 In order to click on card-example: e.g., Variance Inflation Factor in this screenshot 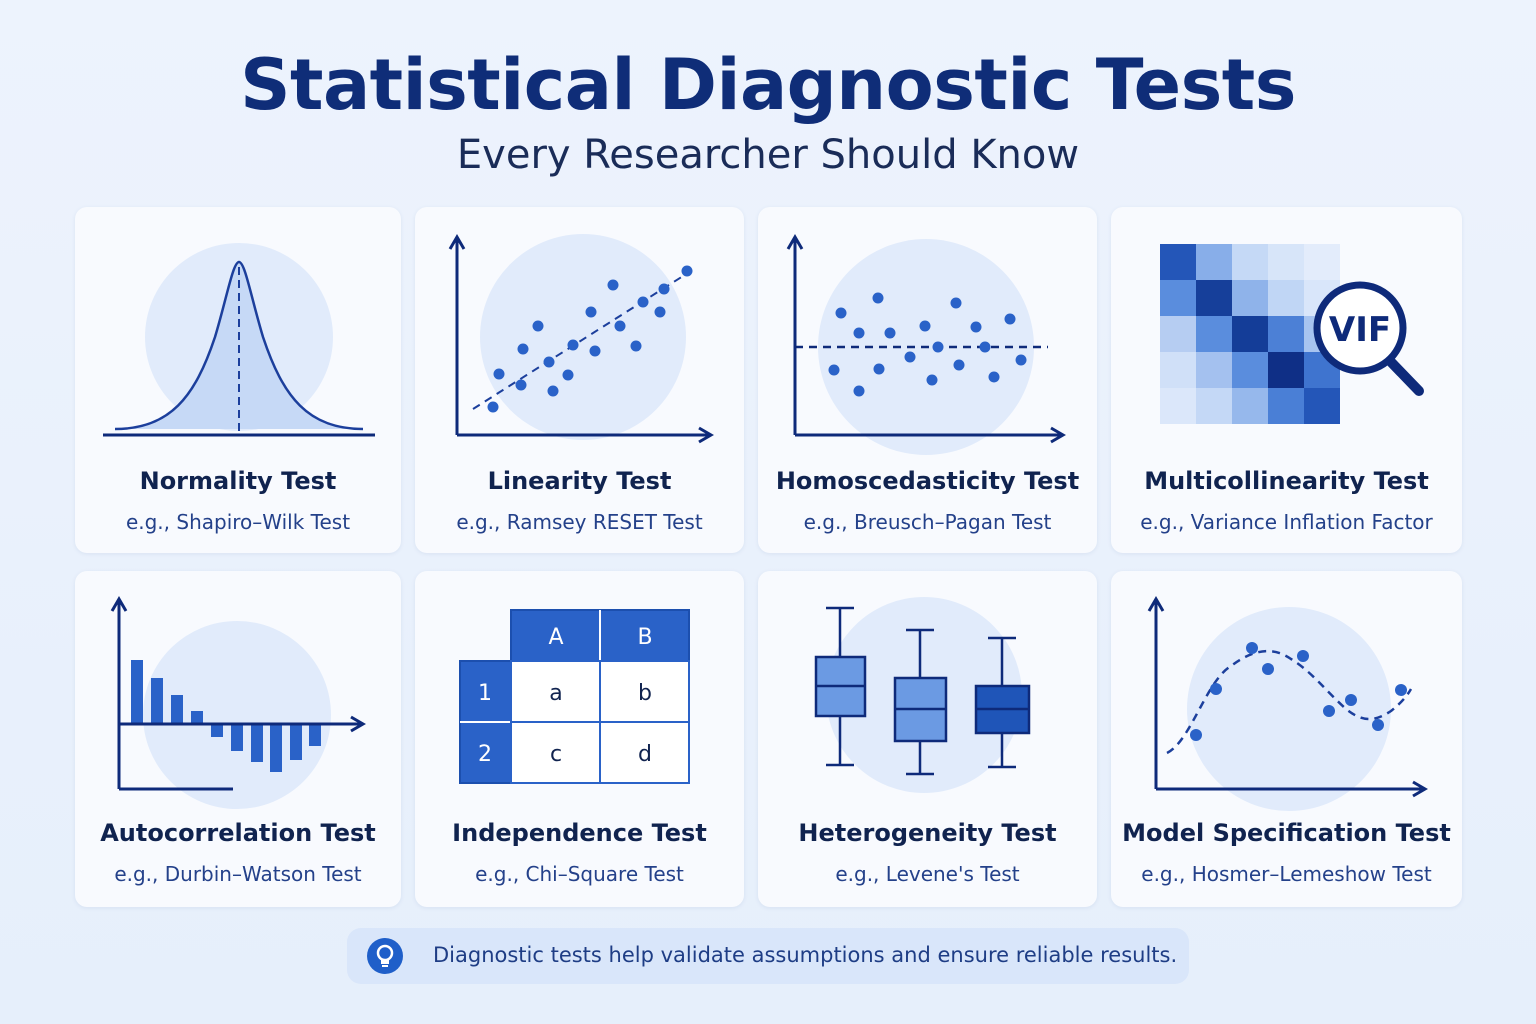, I will do `click(1286, 522)`.